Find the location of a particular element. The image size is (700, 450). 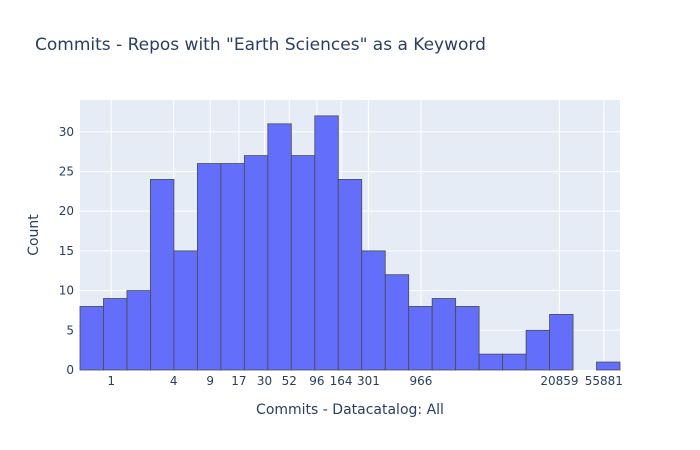

x-tick-label: 20859 is located at coordinates (559, 381).